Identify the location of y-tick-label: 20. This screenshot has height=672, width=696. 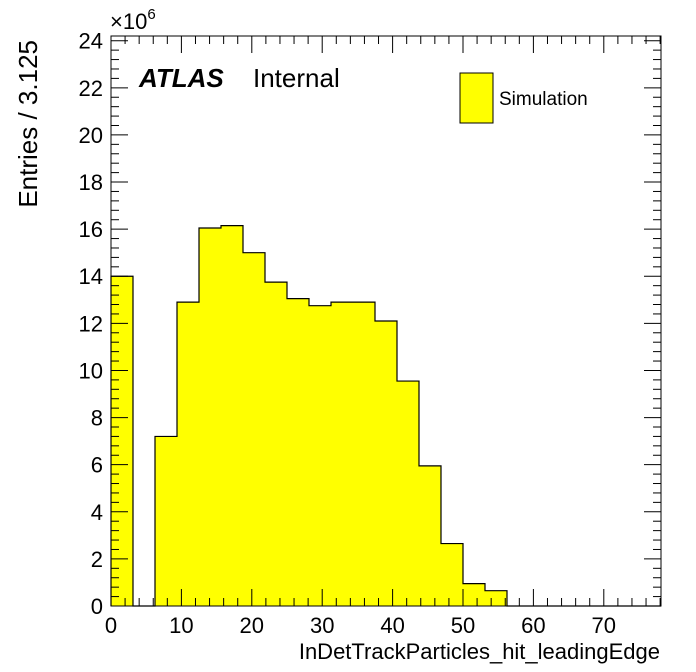
(91, 135).